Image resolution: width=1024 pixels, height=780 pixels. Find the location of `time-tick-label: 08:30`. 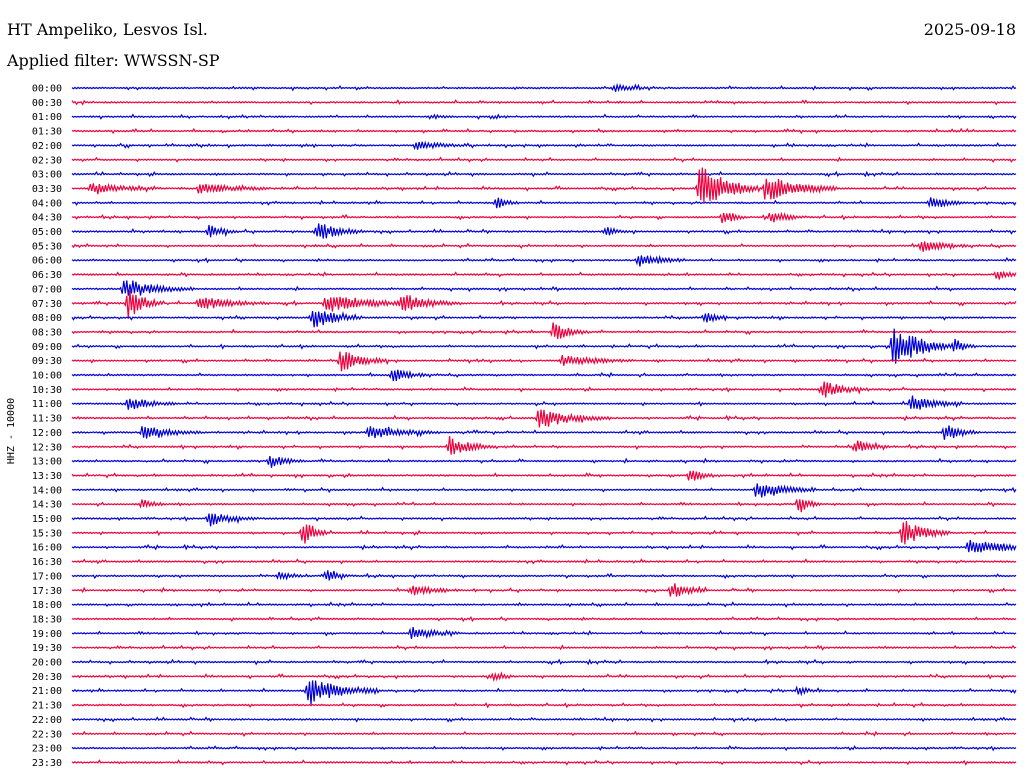

time-tick-label: 08:30 is located at coordinates (47, 332).